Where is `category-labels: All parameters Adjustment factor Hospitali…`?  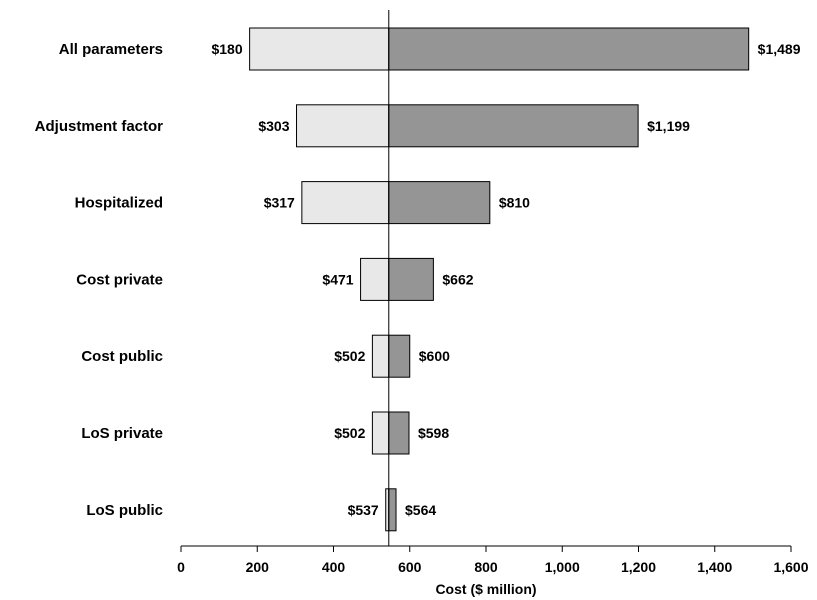
category-labels: All parameters Adjustment factor Hospitali… is located at coordinates (99, 280).